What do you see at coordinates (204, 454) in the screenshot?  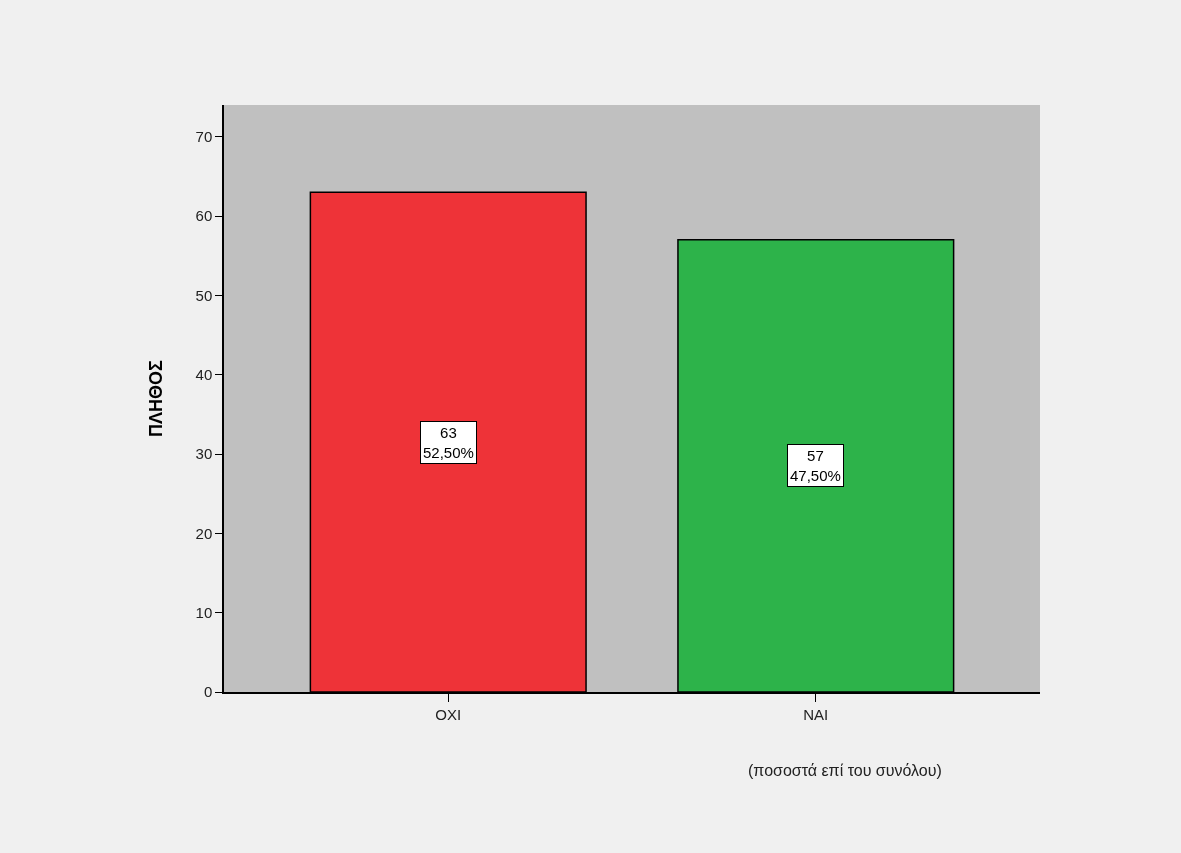 I see `y-tick-label: 30` at bounding box center [204, 454].